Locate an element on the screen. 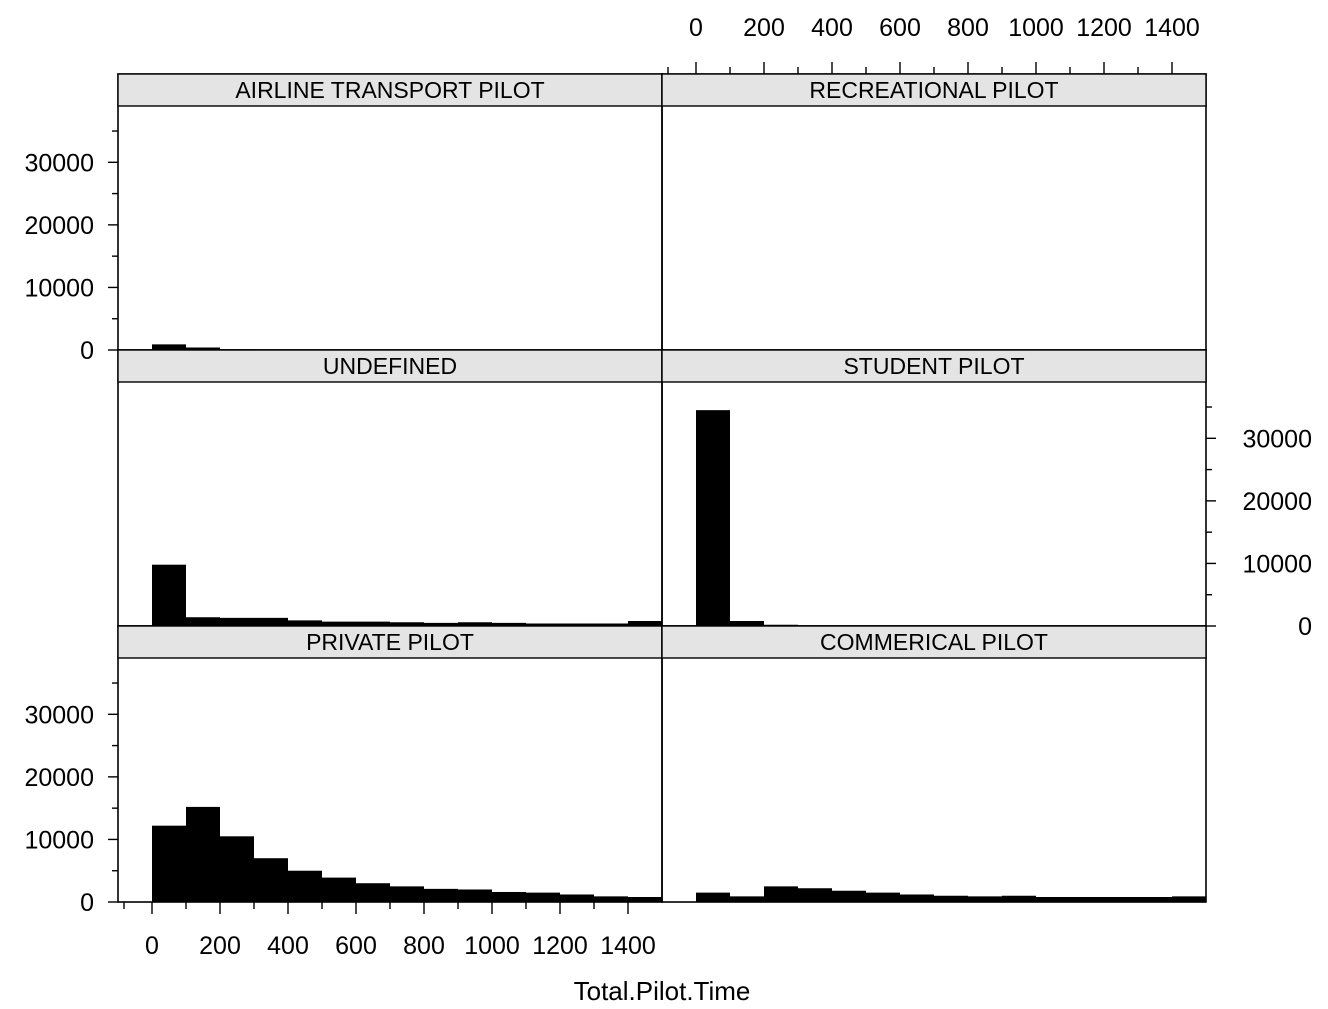 This screenshot has width=1328, height=1009. y-axis-left-3: 0 10000 20000 30000 is located at coordinates (71, 799).